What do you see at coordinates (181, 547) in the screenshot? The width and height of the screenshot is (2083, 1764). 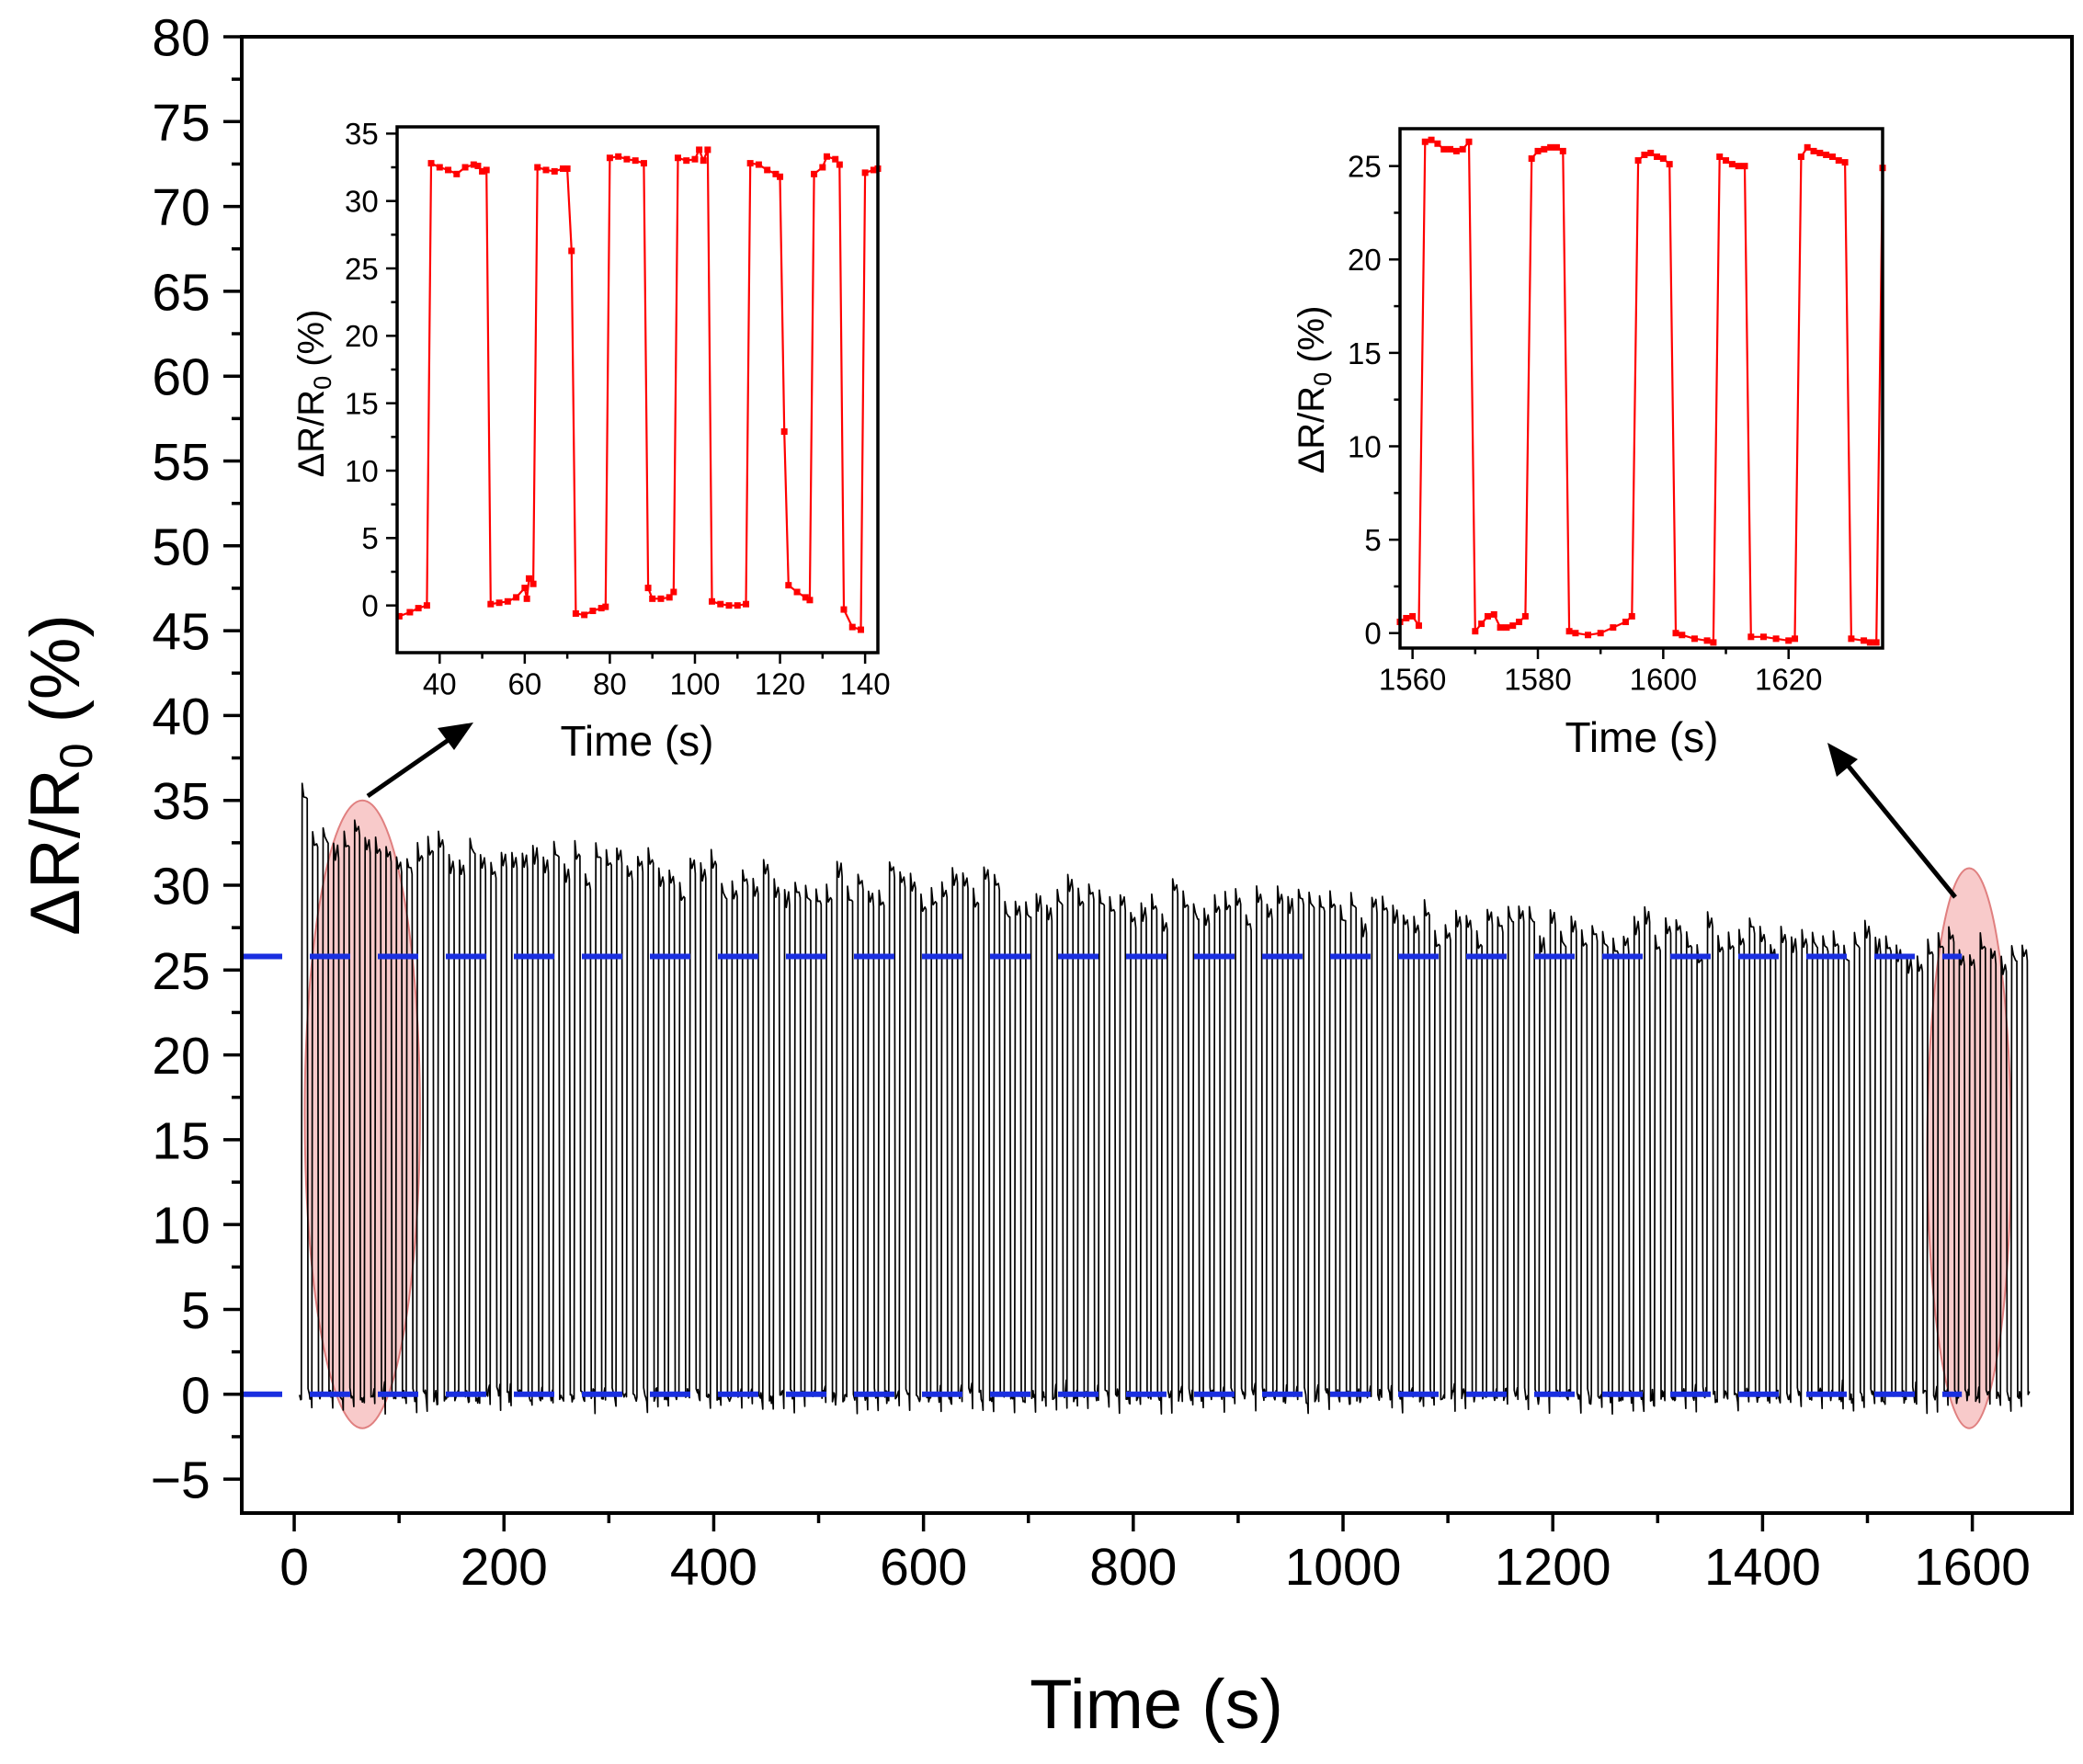 I see `main-y-tick-label: 50` at bounding box center [181, 547].